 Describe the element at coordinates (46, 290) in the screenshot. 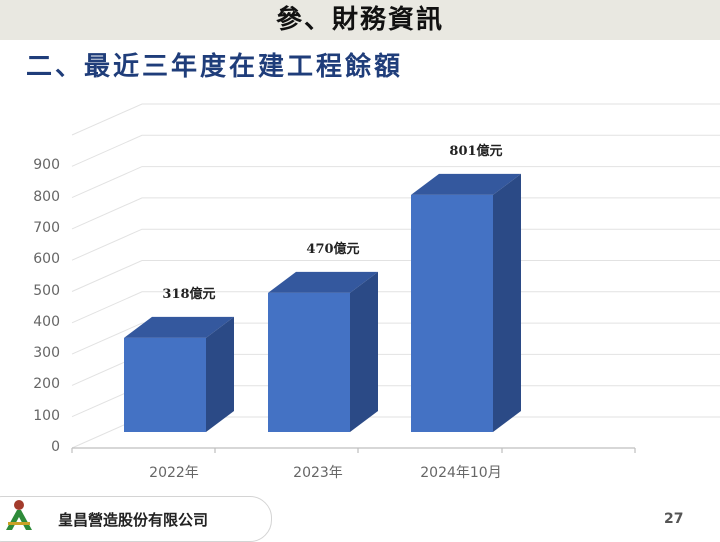

I see `y-tick-label: 500` at that location.